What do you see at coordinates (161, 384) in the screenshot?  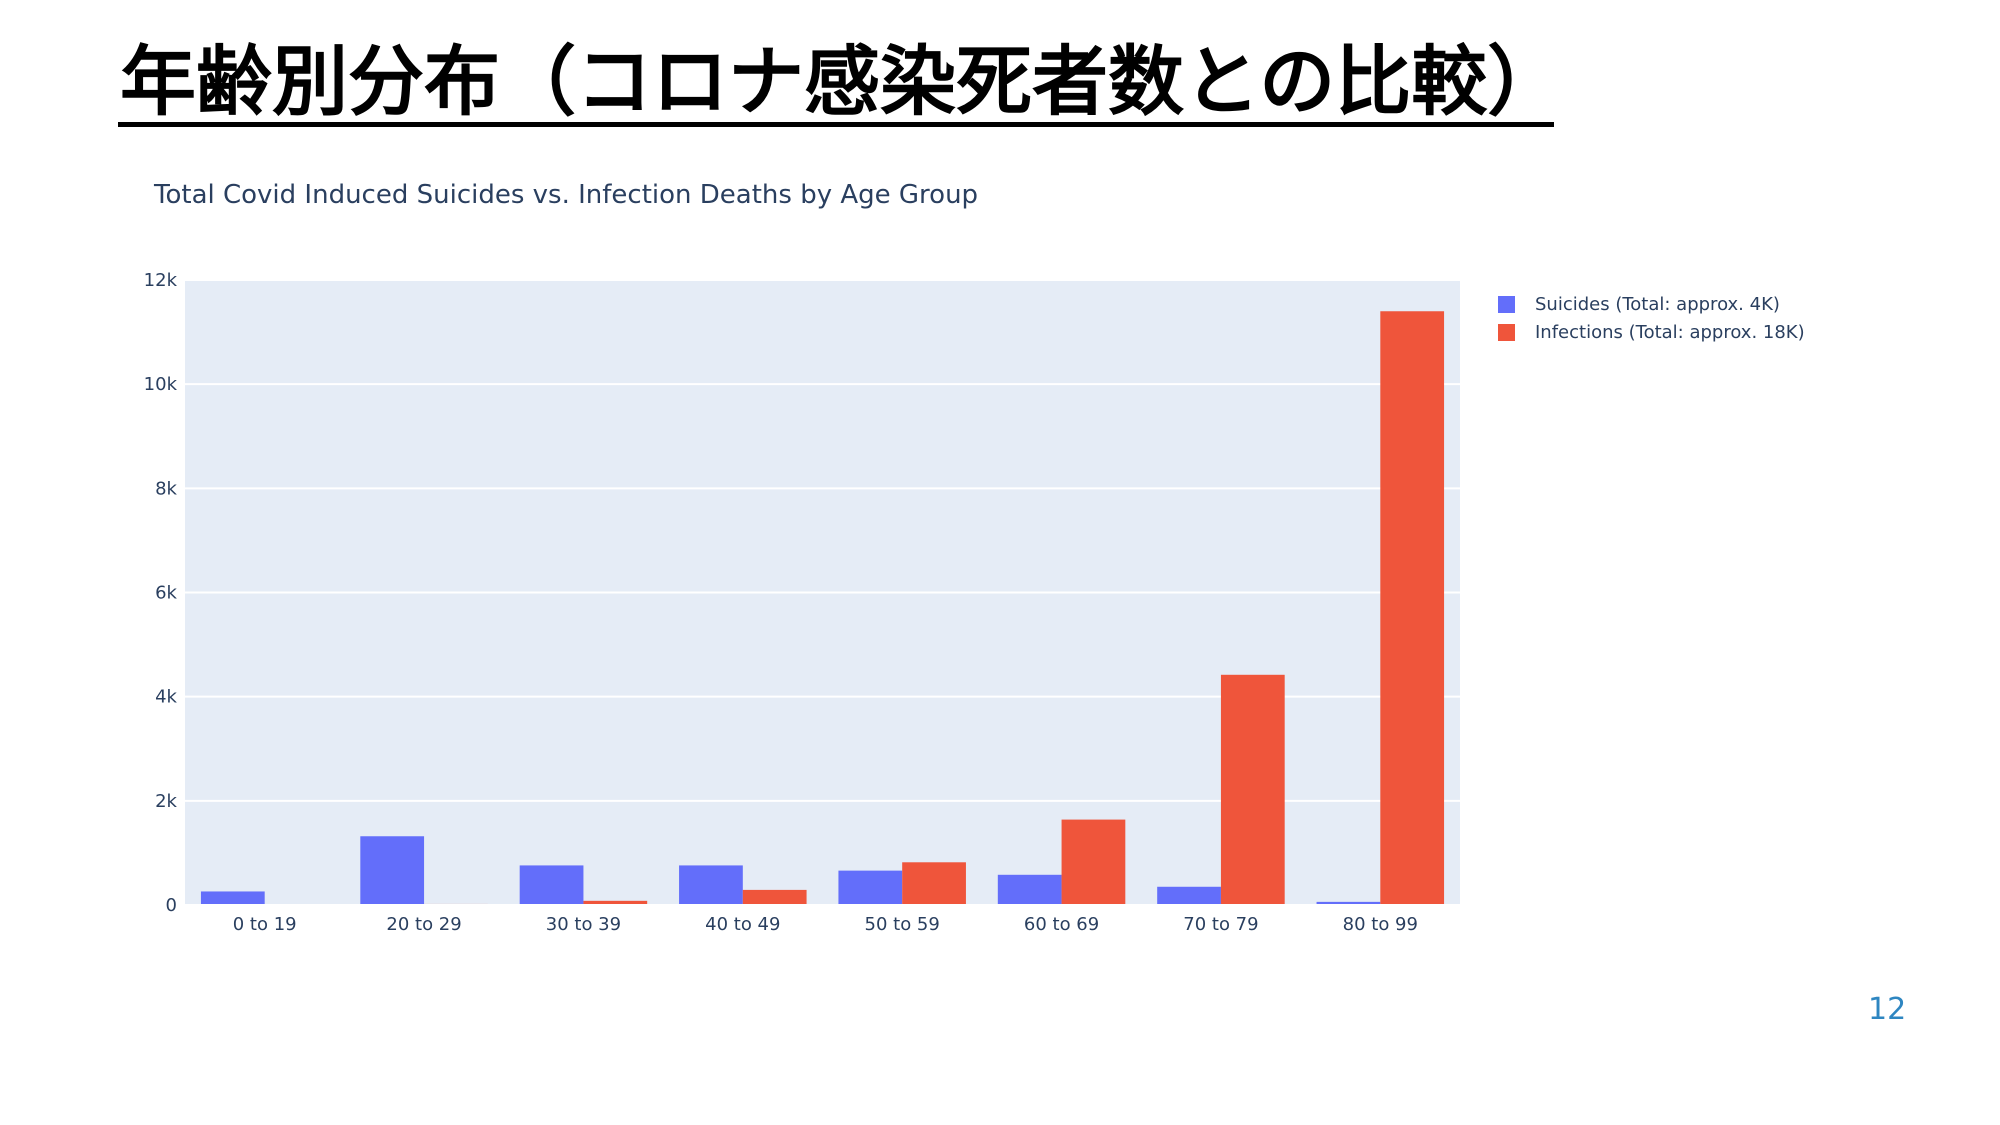 I see `y-tick-label: 10k` at bounding box center [161, 384].